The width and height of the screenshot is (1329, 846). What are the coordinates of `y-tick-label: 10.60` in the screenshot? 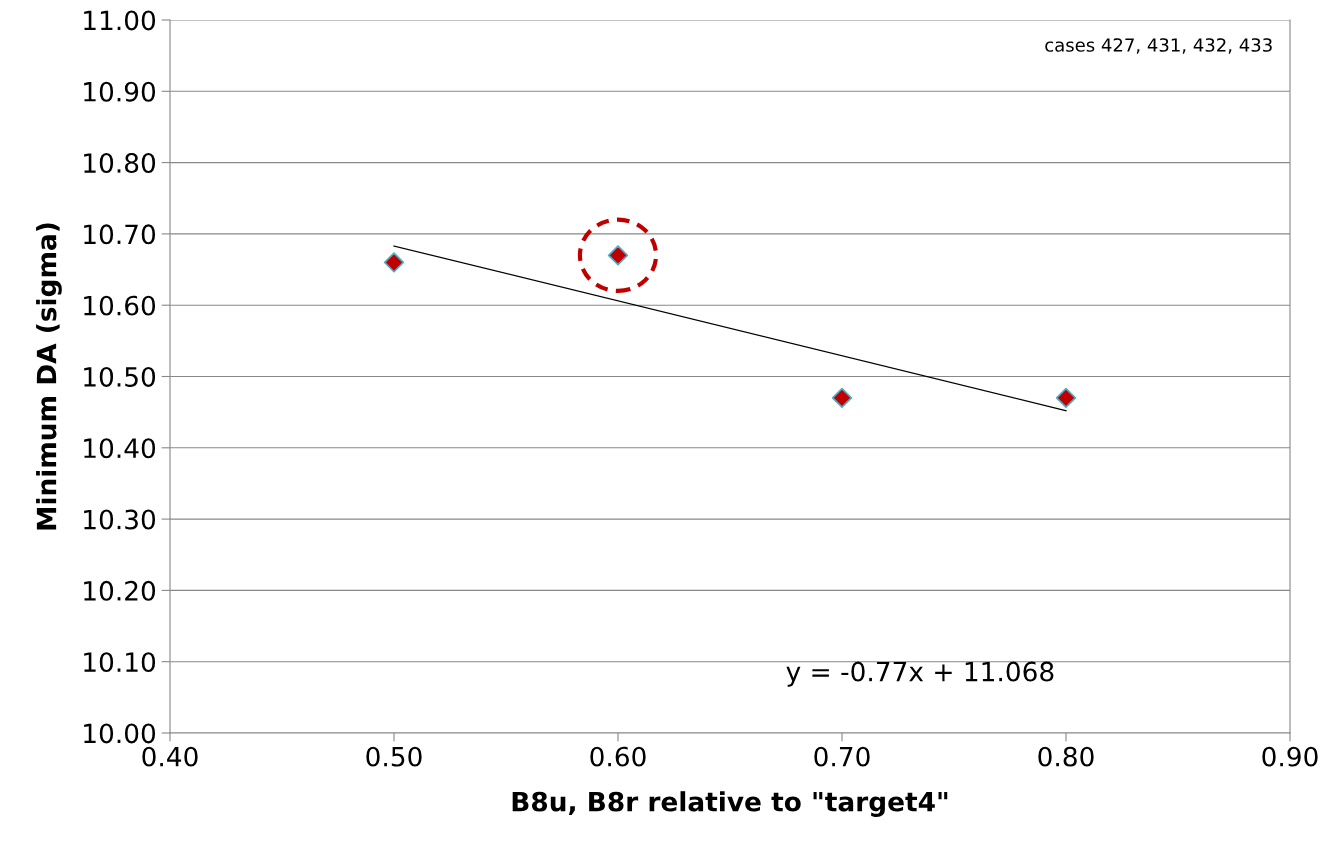 It's located at (120, 305).